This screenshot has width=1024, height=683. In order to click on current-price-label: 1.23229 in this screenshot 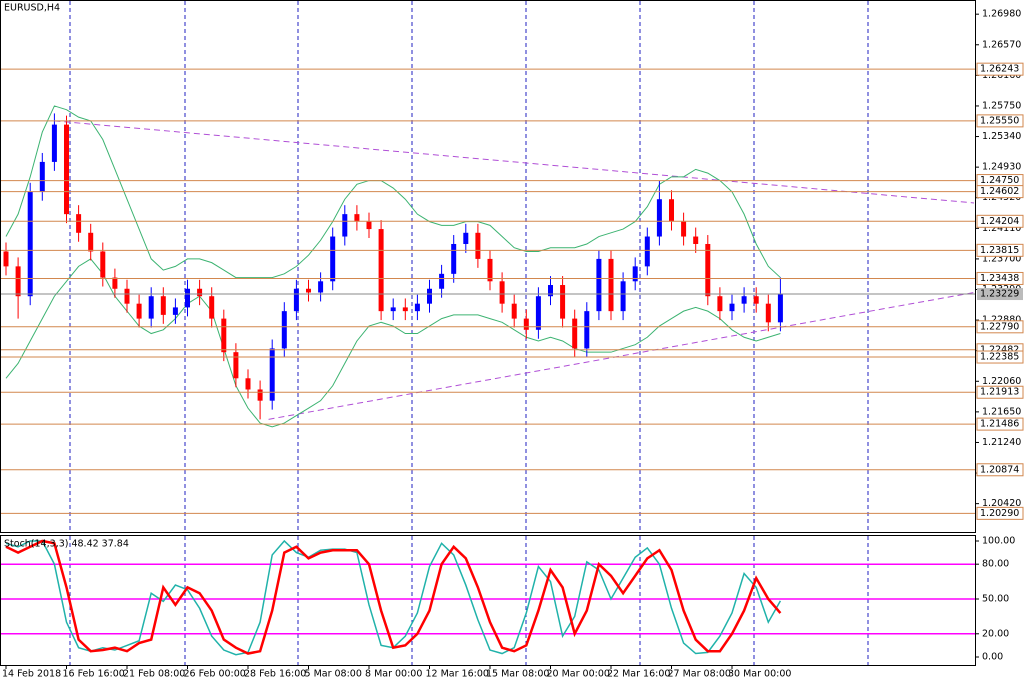, I will do `click(999, 294)`.